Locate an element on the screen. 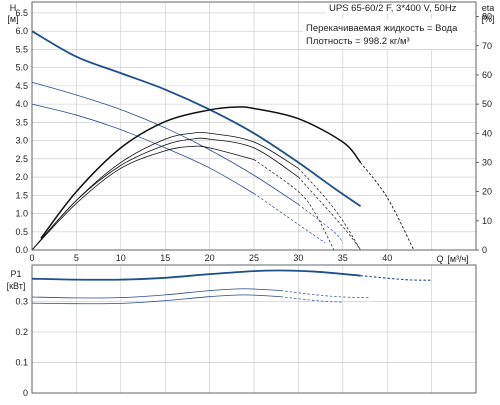  y-right-tick-label: 20 is located at coordinates (487, 192).